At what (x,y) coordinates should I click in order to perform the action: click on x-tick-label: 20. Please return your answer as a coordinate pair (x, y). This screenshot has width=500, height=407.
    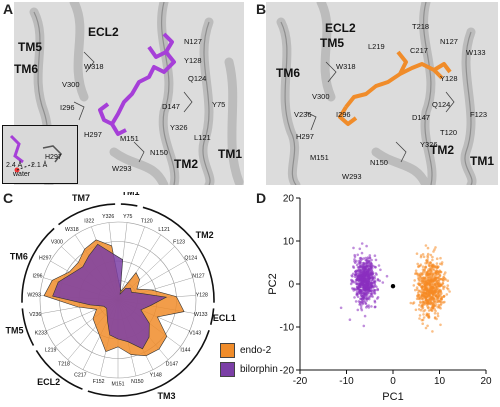
    Looking at the image, I should click on (486, 381).